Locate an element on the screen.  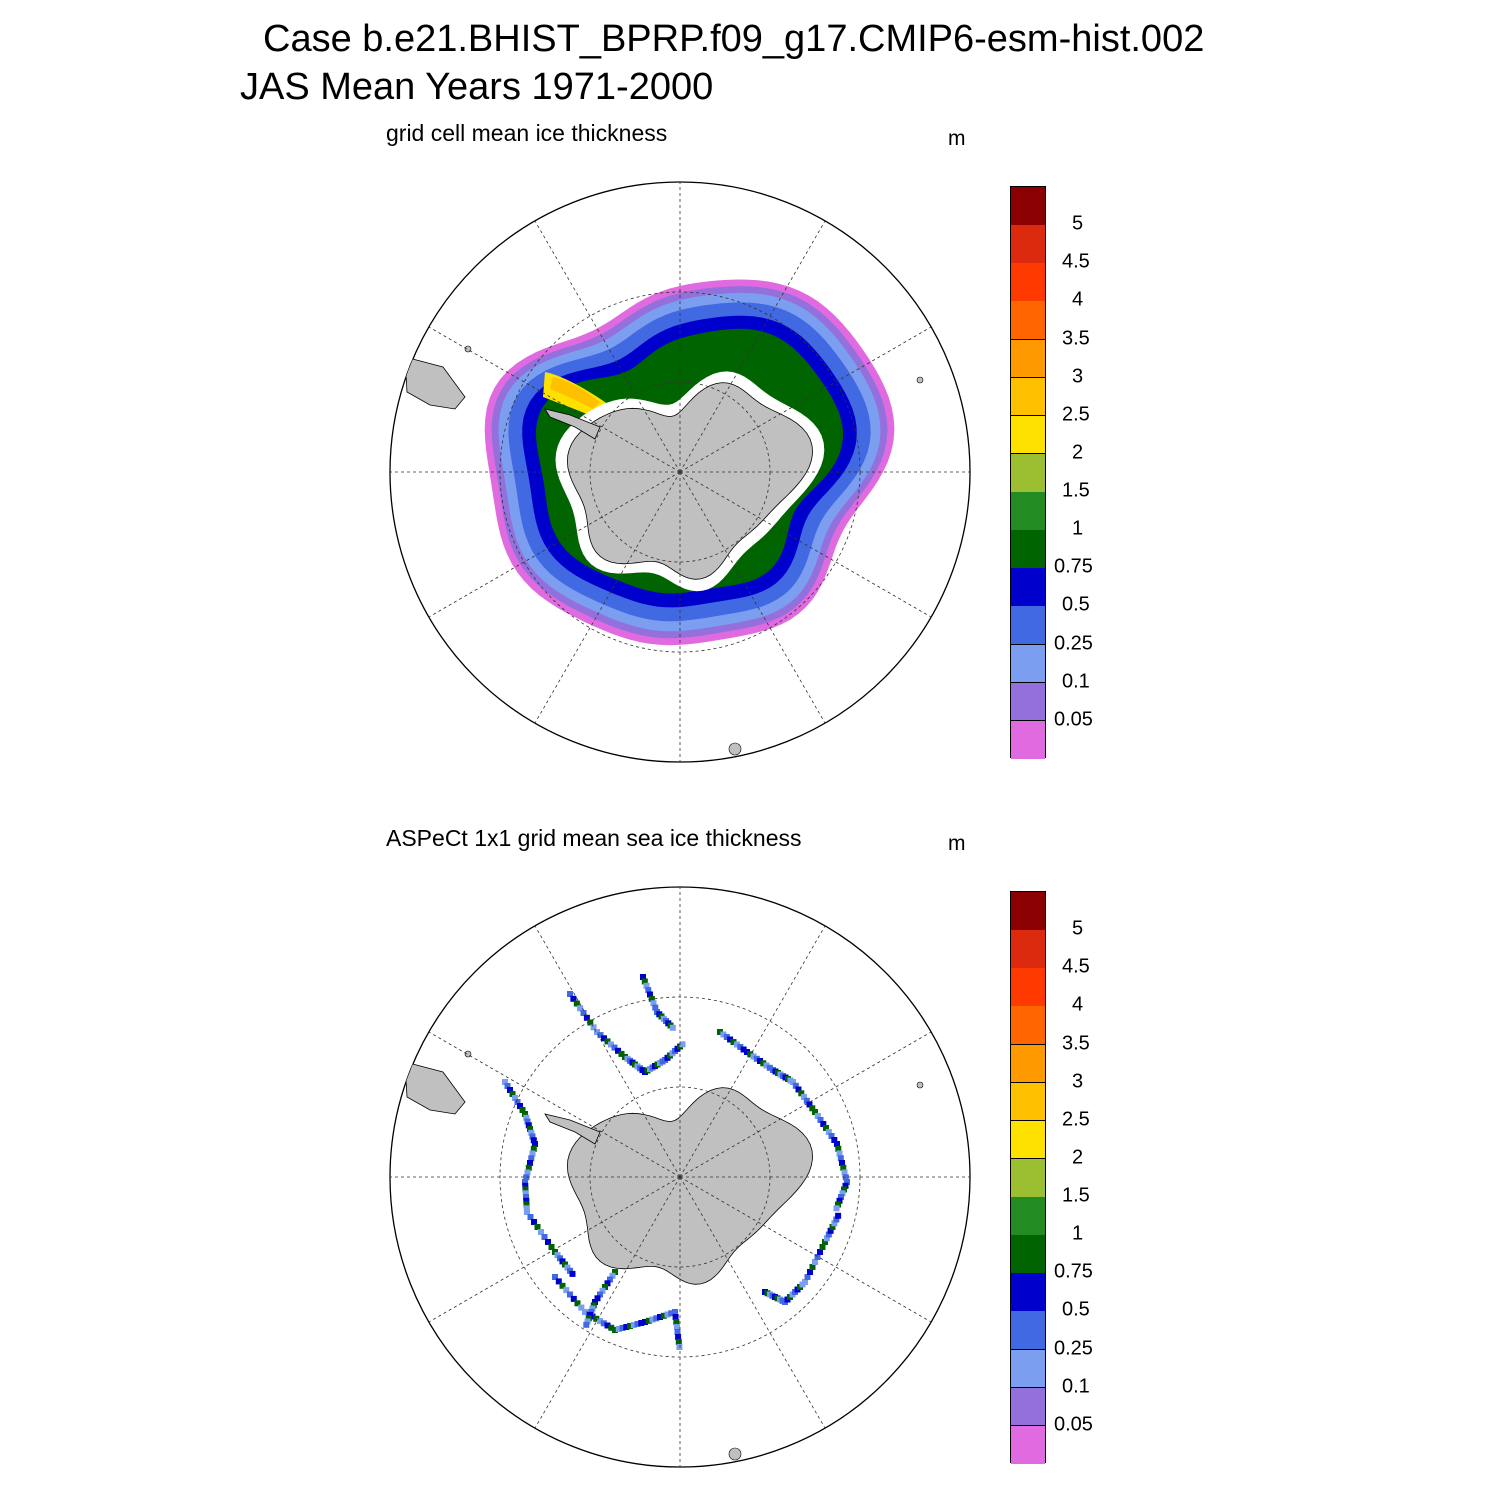
colorbar-box is located at coordinates (1028, 1178).